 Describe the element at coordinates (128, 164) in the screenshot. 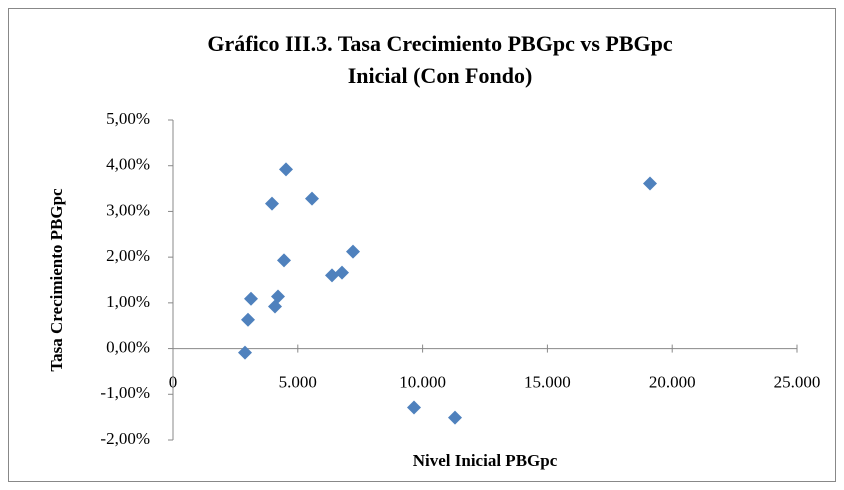

I see `y-tick-label: 4,00%` at that location.